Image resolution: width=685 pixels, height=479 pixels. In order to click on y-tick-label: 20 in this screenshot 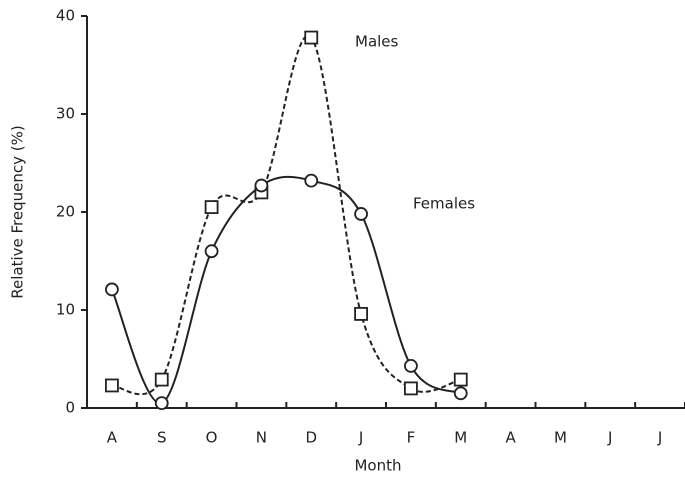, I will do `click(65, 212)`.